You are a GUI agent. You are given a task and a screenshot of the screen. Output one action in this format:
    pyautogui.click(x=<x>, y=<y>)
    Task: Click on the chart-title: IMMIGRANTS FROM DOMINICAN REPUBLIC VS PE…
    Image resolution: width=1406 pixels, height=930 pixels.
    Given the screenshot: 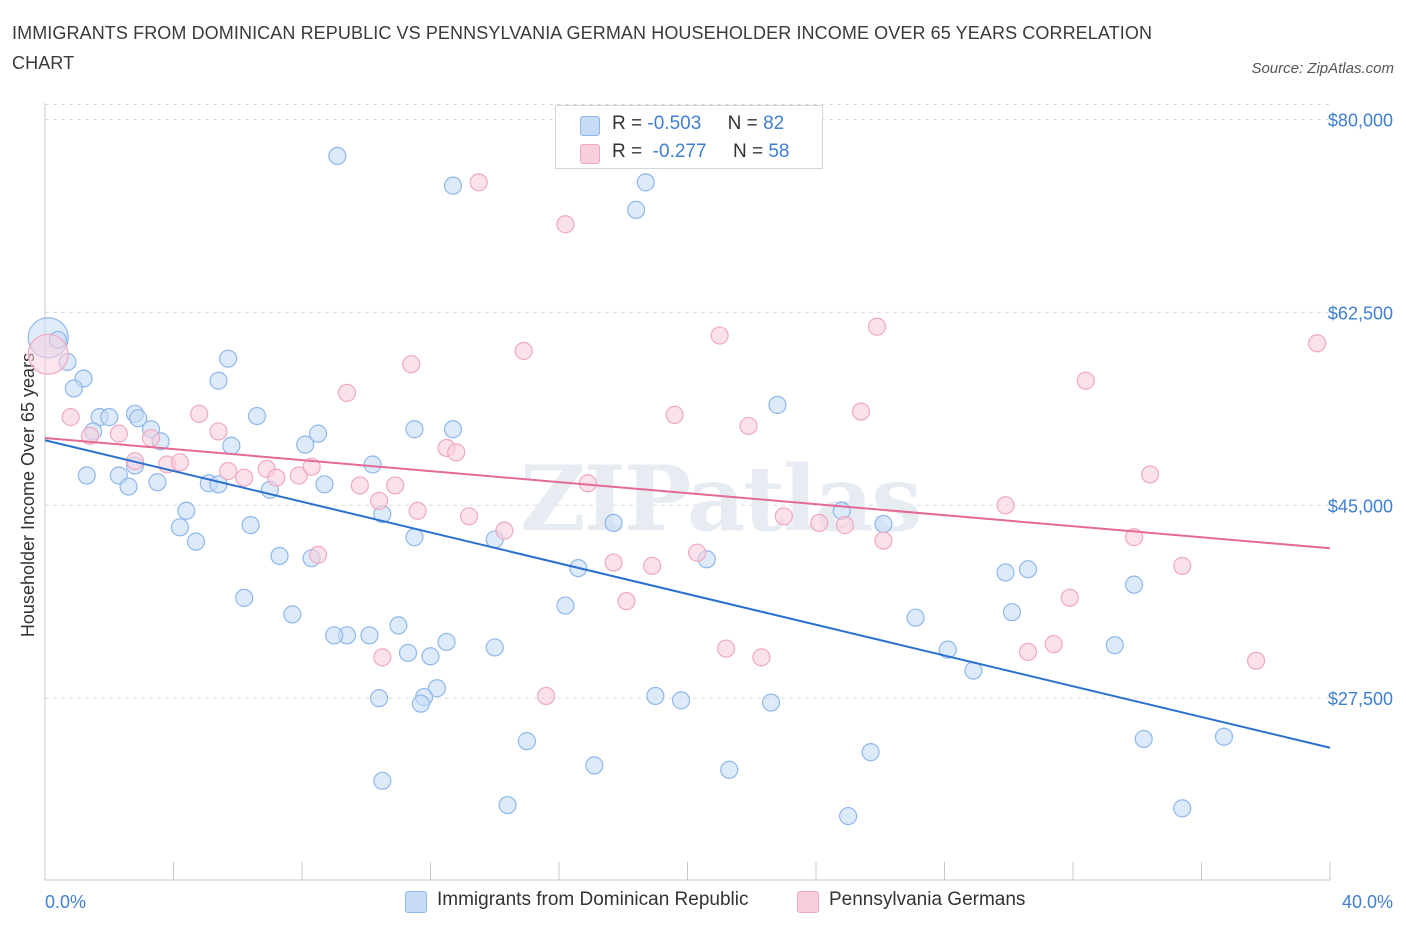 What is the action you would take?
    pyautogui.click(x=582, y=48)
    